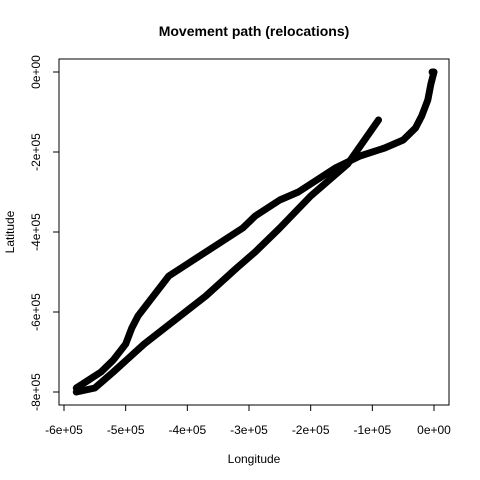 Image resolution: width=480 pixels, height=480 pixels. What do you see at coordinates (36, 232) in the screenshot?
I see `y-tick-label: -4e+05` at bounding box center [36, 232].